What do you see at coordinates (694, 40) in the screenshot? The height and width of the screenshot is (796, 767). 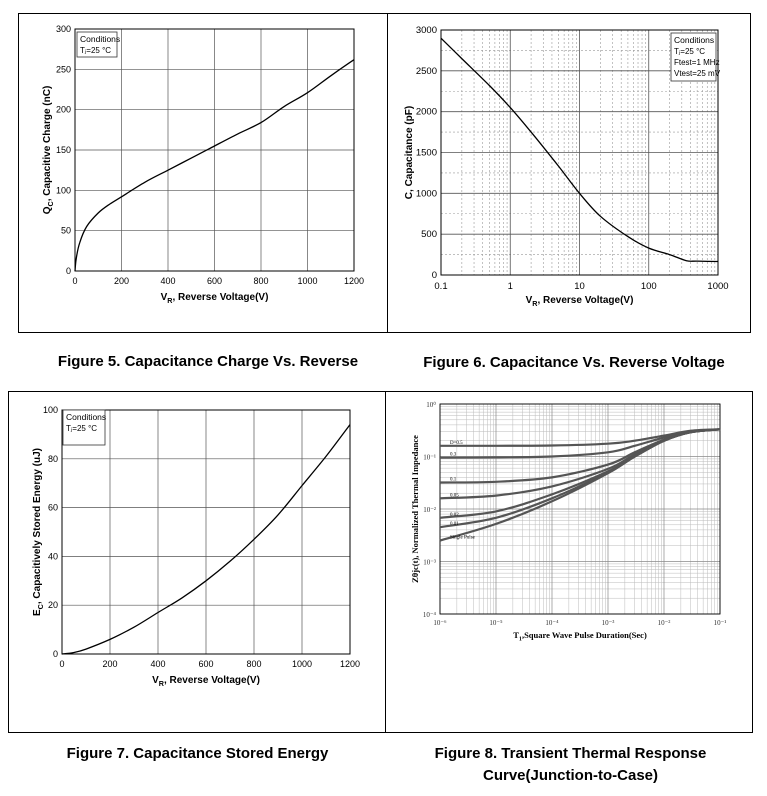 I see `fig6-conditions-title: Conditions` at bounding box center [694, 40].